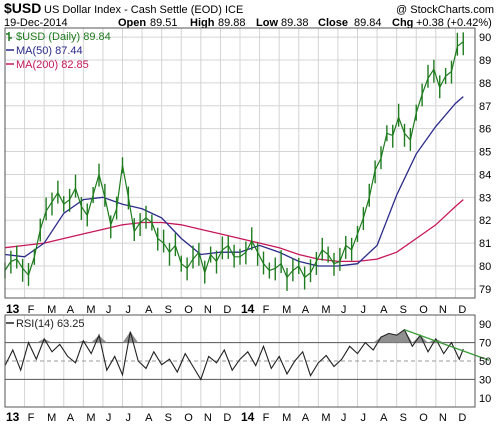 The height and width of the screenshot is (424, 498). I want to click on rsi-y-tick-label: 30, so click(485, 380).